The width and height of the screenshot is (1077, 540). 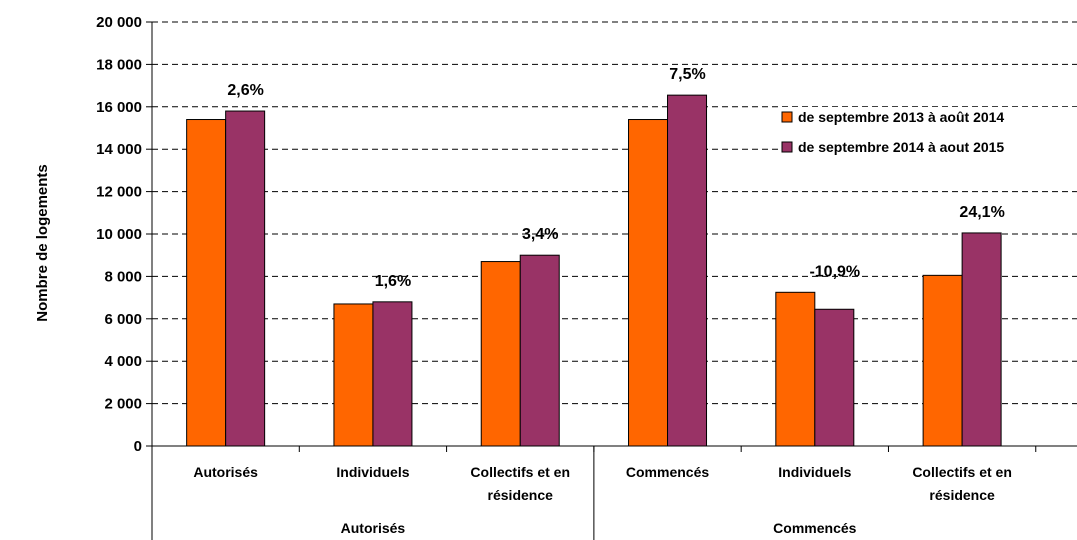 I want to click on y-tick-label: 20 000, so click(x=119, y=22).